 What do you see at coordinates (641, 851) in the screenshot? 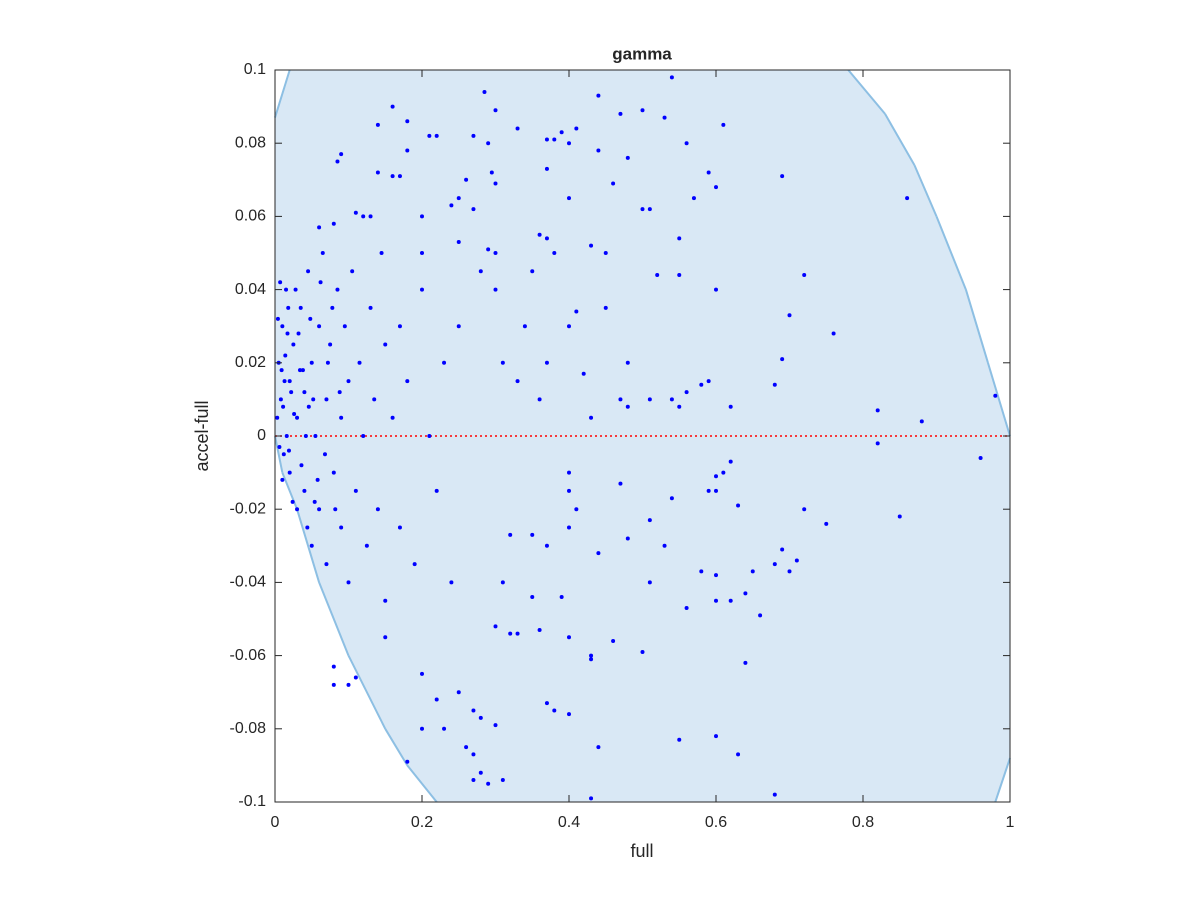
I see `x-axis-label: full` at bounding box center [641, 851].